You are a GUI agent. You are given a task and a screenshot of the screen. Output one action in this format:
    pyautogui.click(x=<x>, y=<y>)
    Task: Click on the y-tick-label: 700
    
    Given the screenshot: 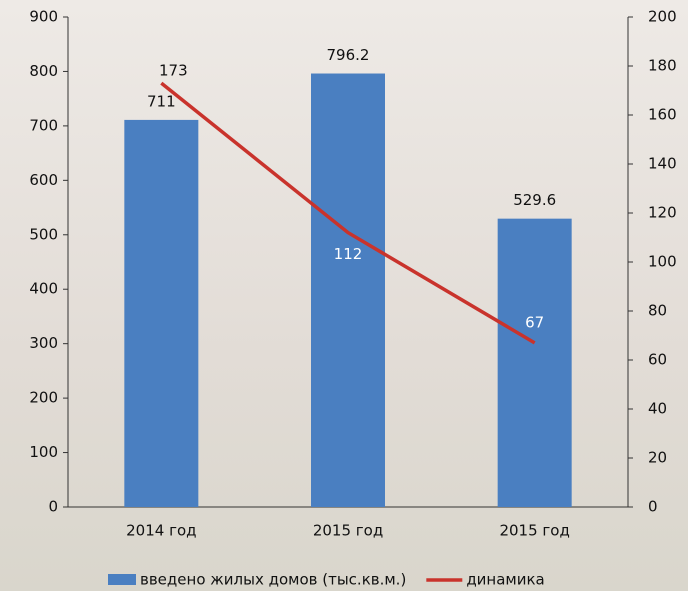 What is the action you would take?
    pyautogui.click(x=43, y=125)
    